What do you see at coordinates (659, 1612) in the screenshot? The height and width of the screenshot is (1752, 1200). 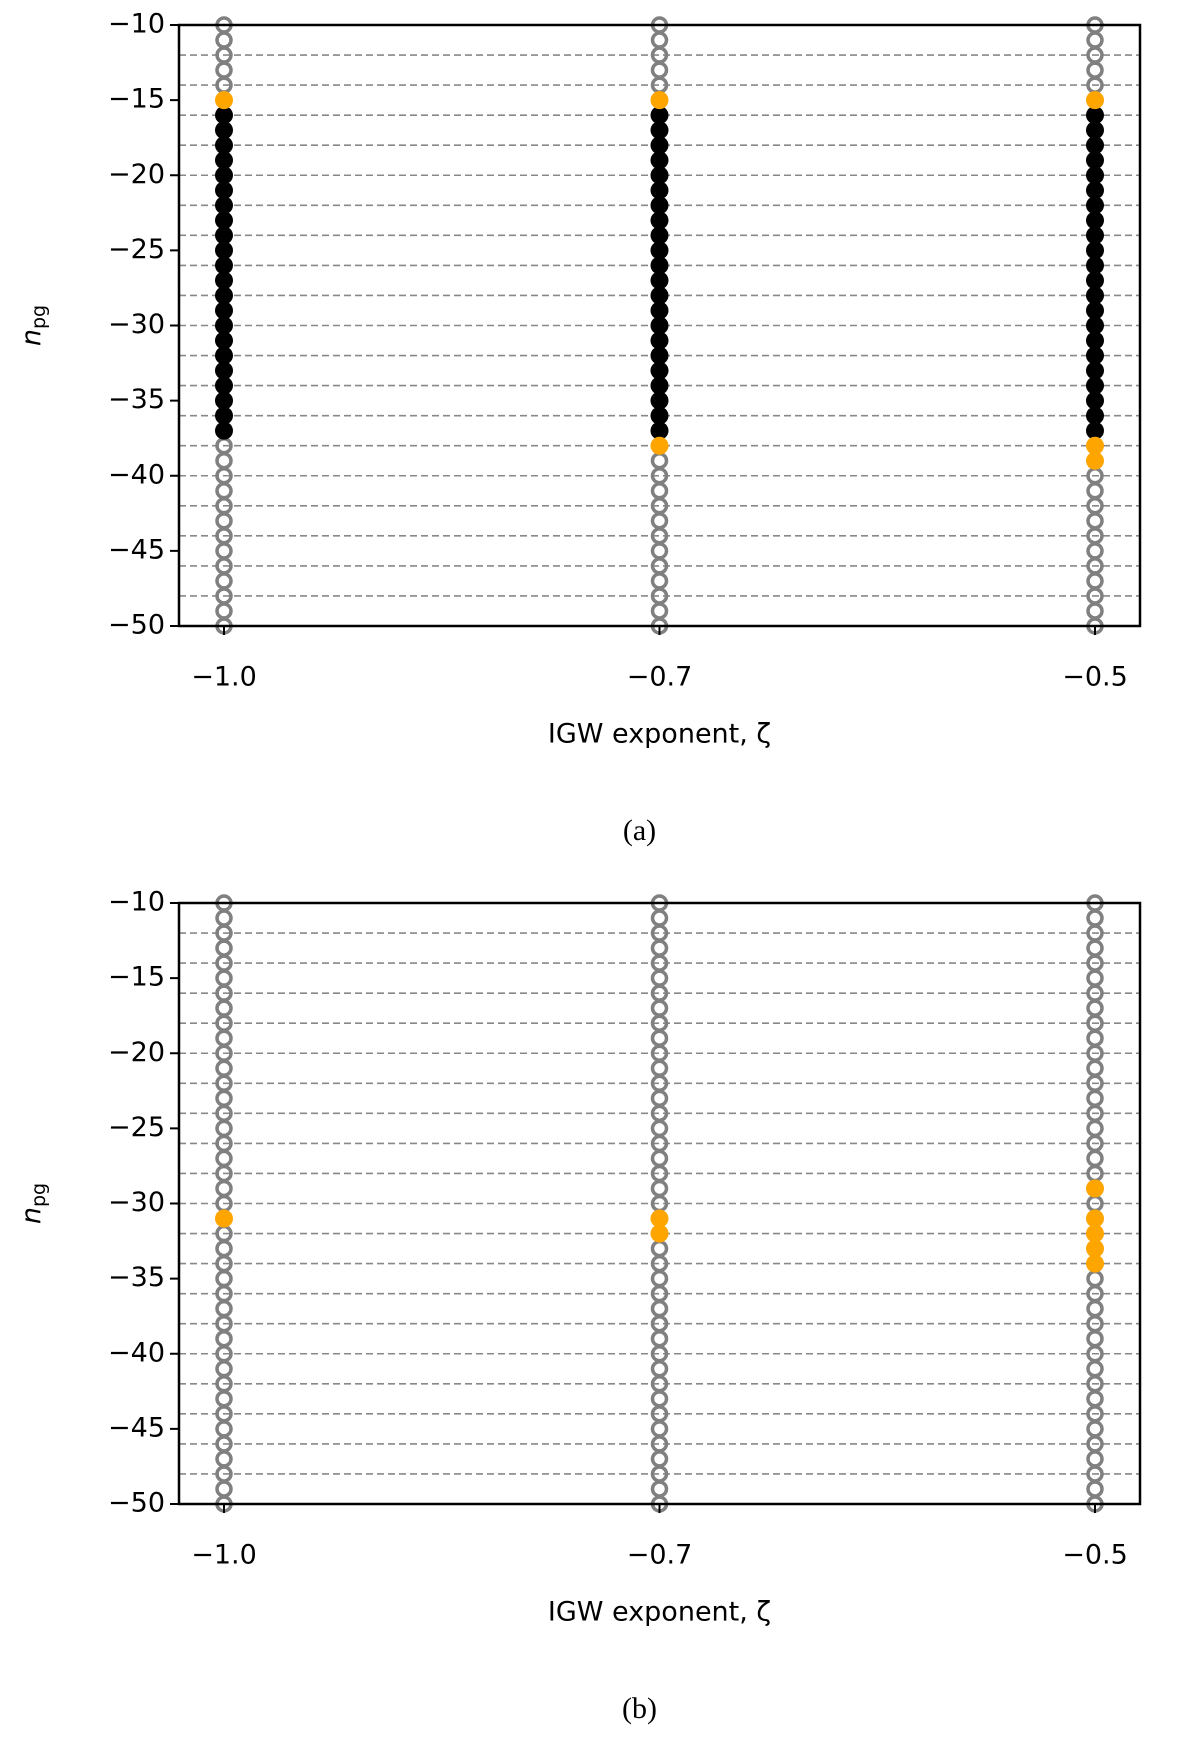 I see `x-axis-label: IGW exponent, ζ` at bounding box center [659, 1612].